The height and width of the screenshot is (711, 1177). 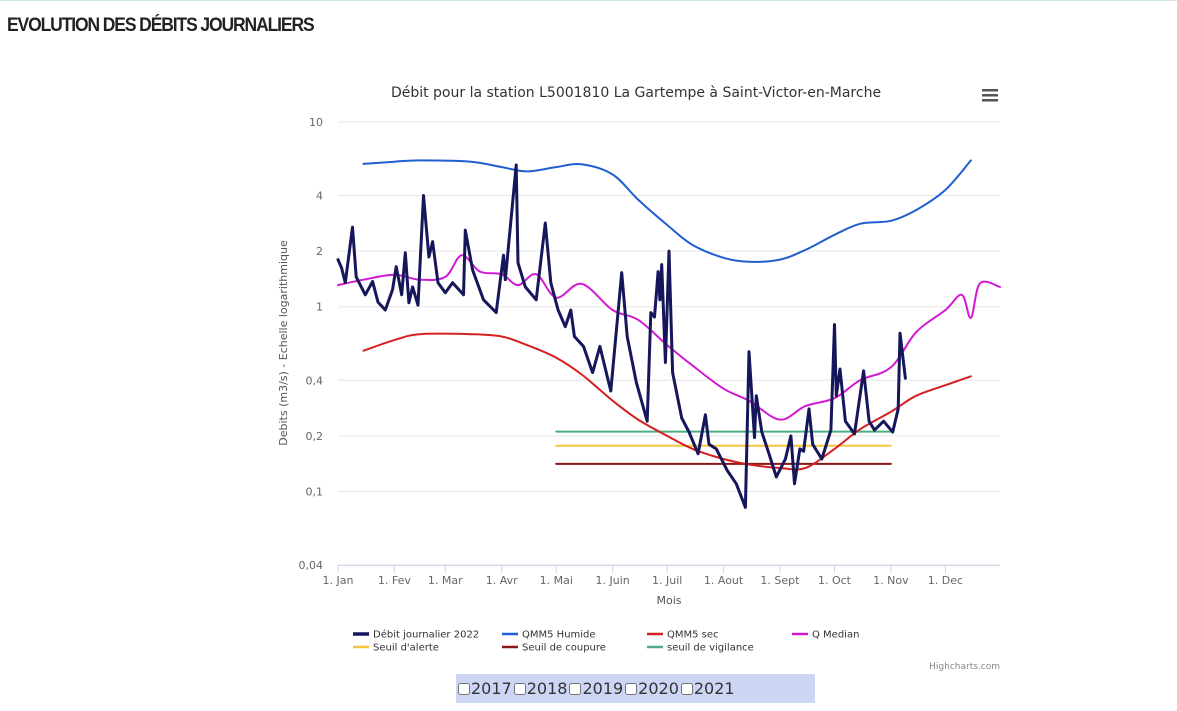 What do you see at coordinates (710, 648) in the screenshot?
I see `legend-label: seuil de vigilance` at bounding box center [710, 648].